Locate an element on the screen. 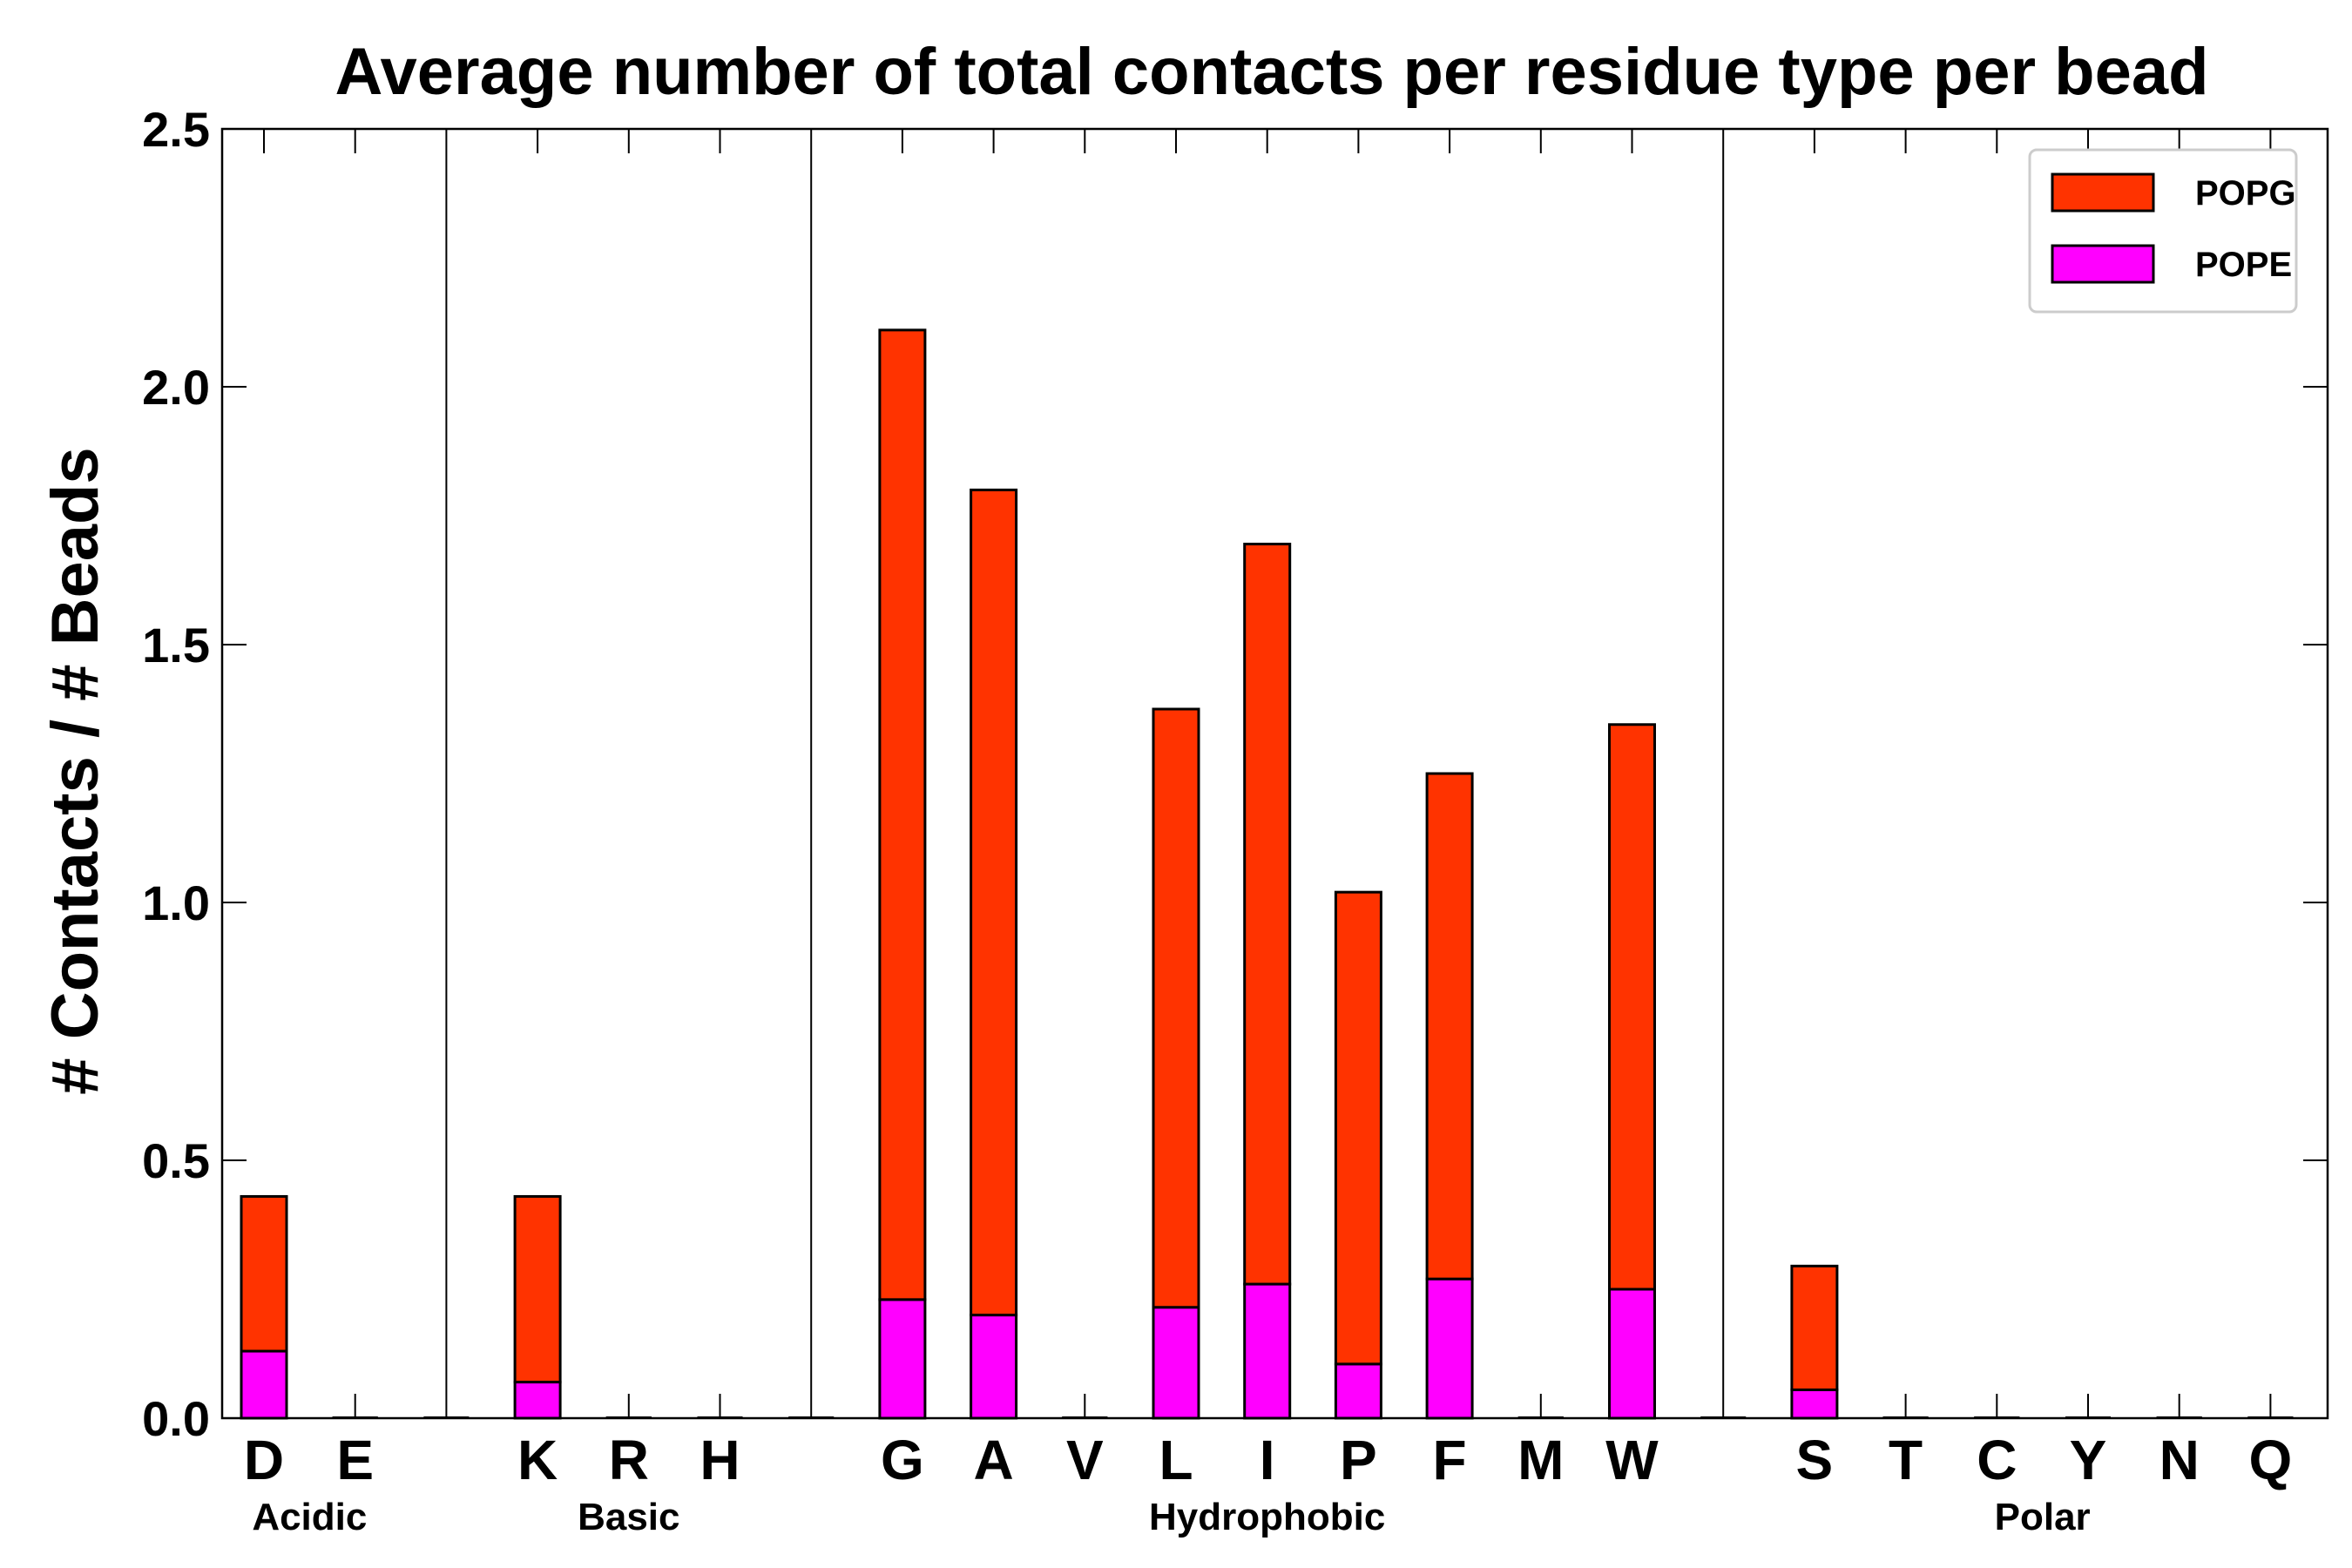  y-tick-label: 1.0 is located at coordinates (176, 903).